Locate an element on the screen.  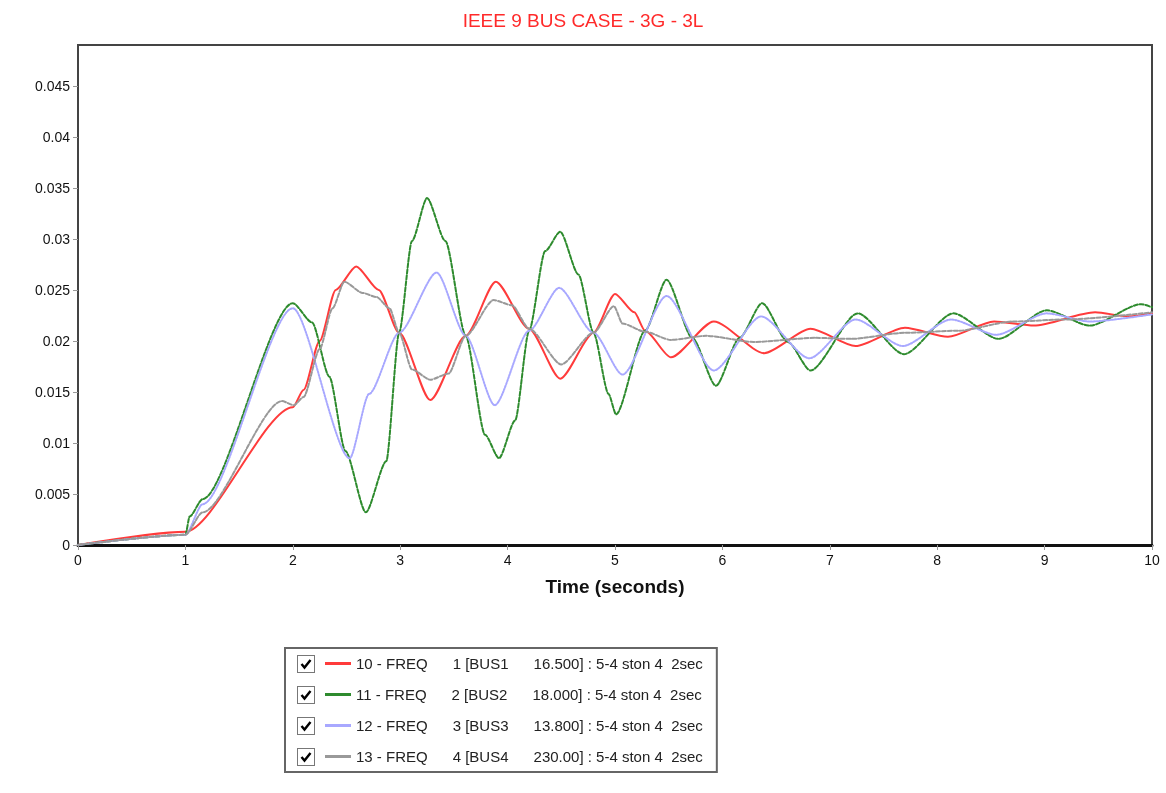
y-tick-label: 0.03 is located at coordinates (56, 238).